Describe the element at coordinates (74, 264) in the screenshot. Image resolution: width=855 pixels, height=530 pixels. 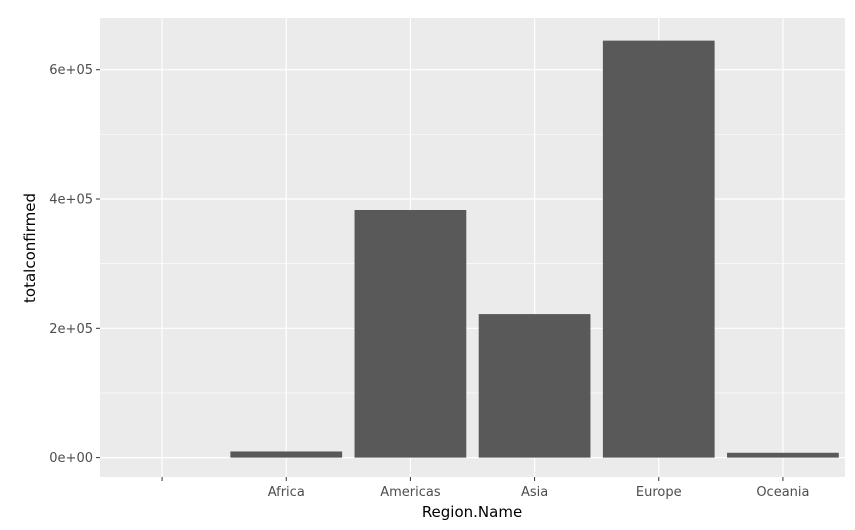
I see `y-axis-ticks: 0e+00 2e+05 4e+05 6e+05` at that location.